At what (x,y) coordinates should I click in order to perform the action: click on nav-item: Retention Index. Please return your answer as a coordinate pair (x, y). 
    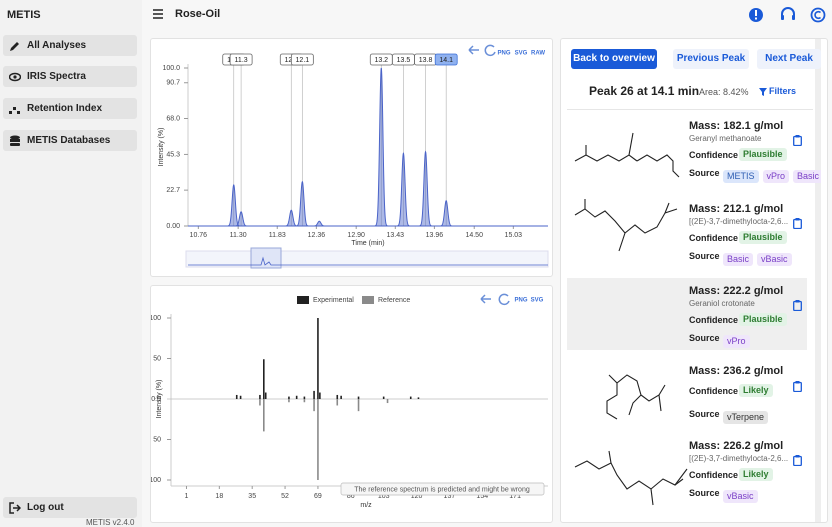
    Looking at the image, I should click on (70, 108).